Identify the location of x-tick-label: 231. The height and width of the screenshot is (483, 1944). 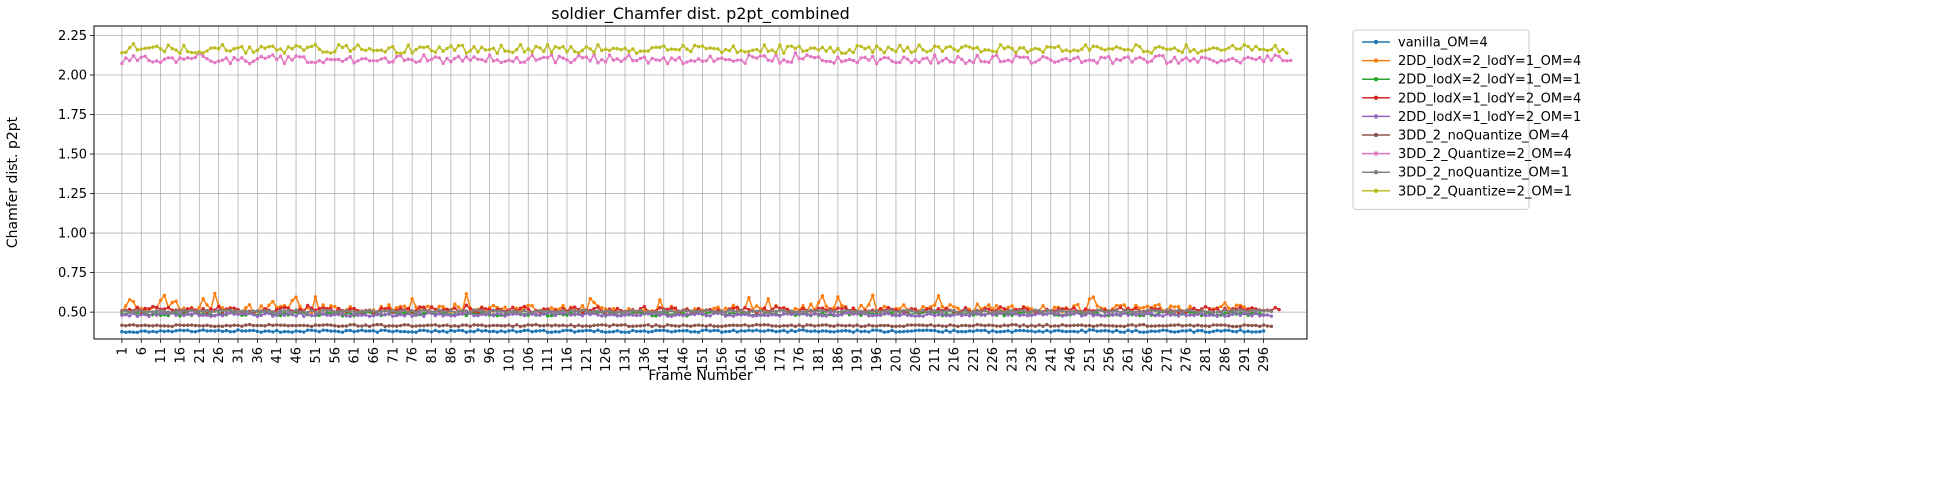
(1013, 359).